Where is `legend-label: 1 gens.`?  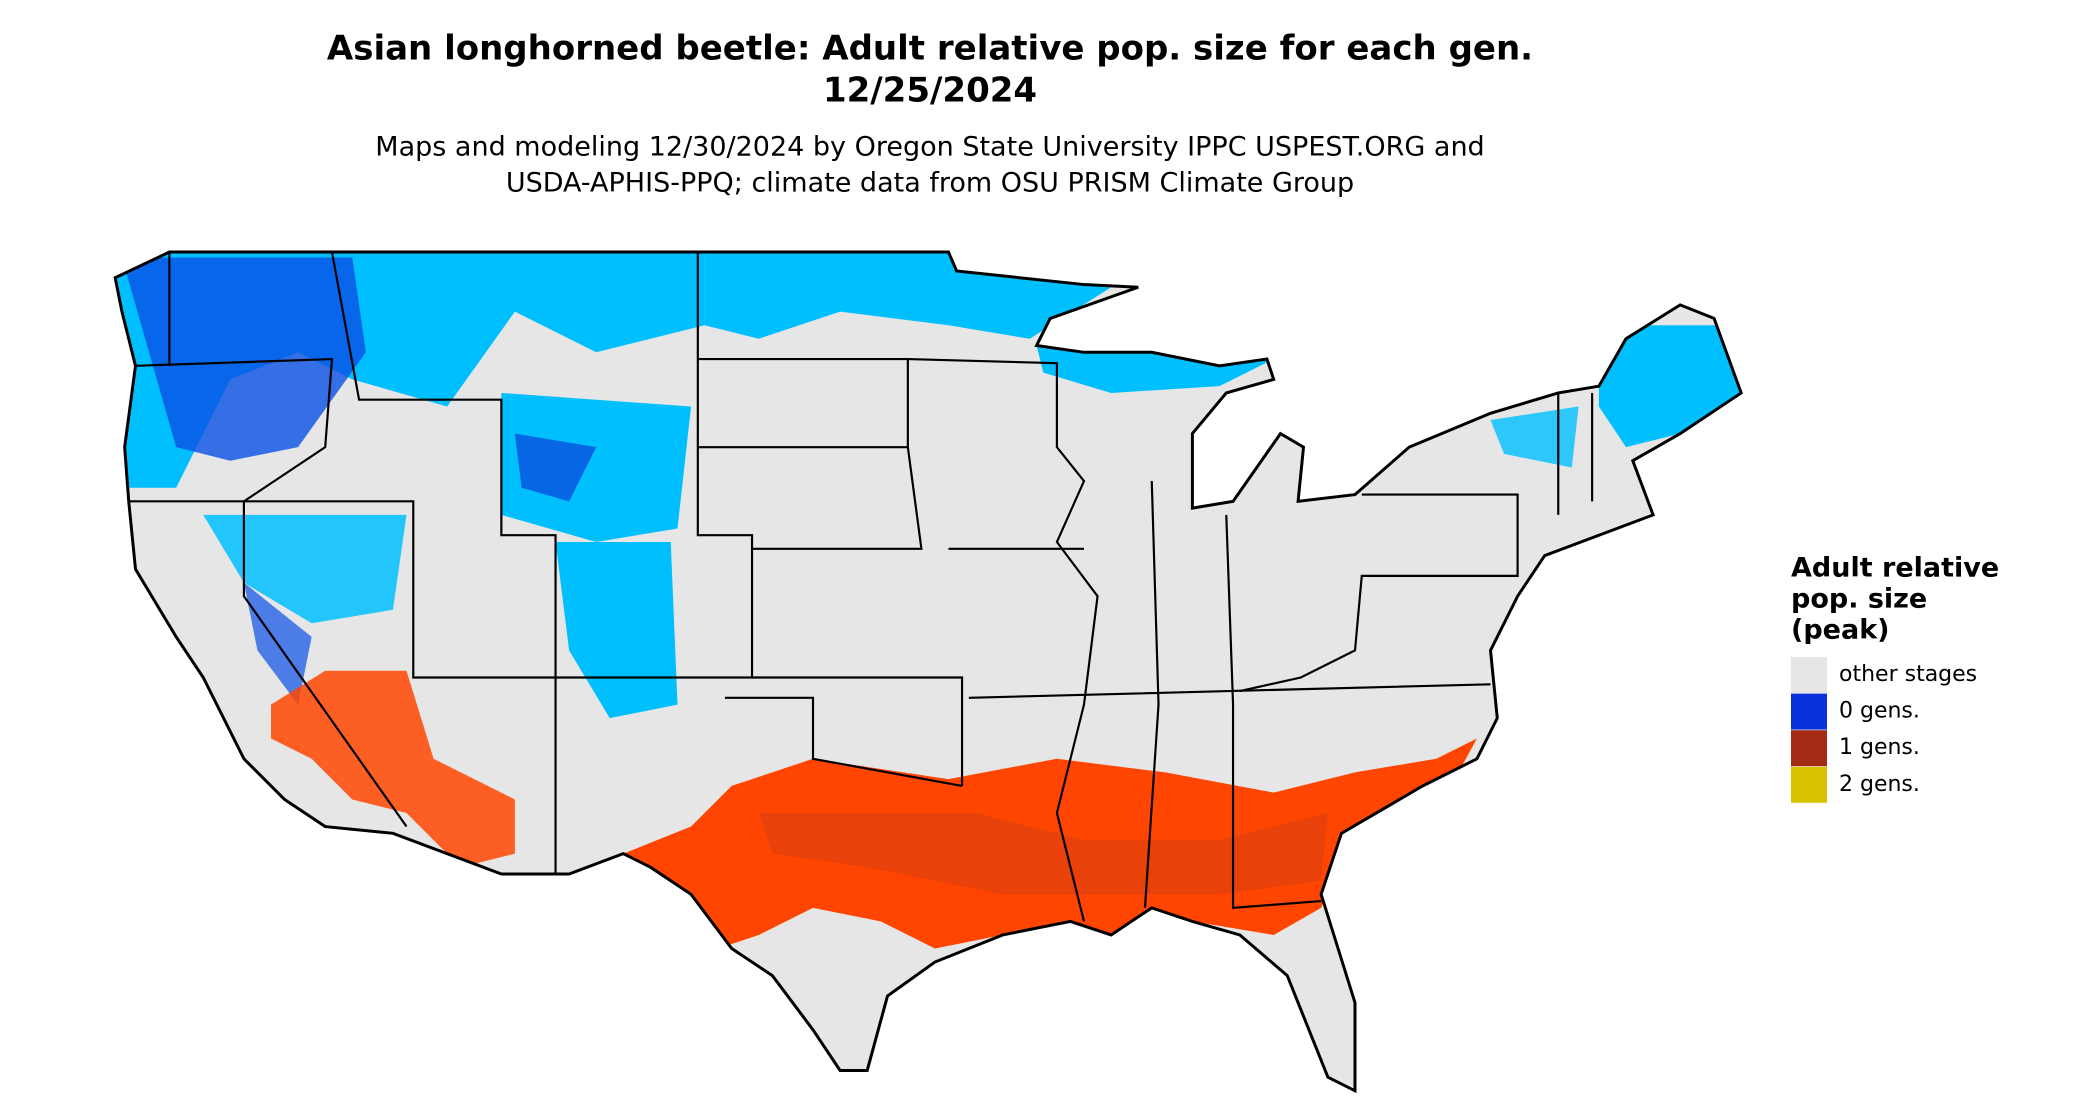 legend-label: 1 gens. is located at coordinates (1879, 747).